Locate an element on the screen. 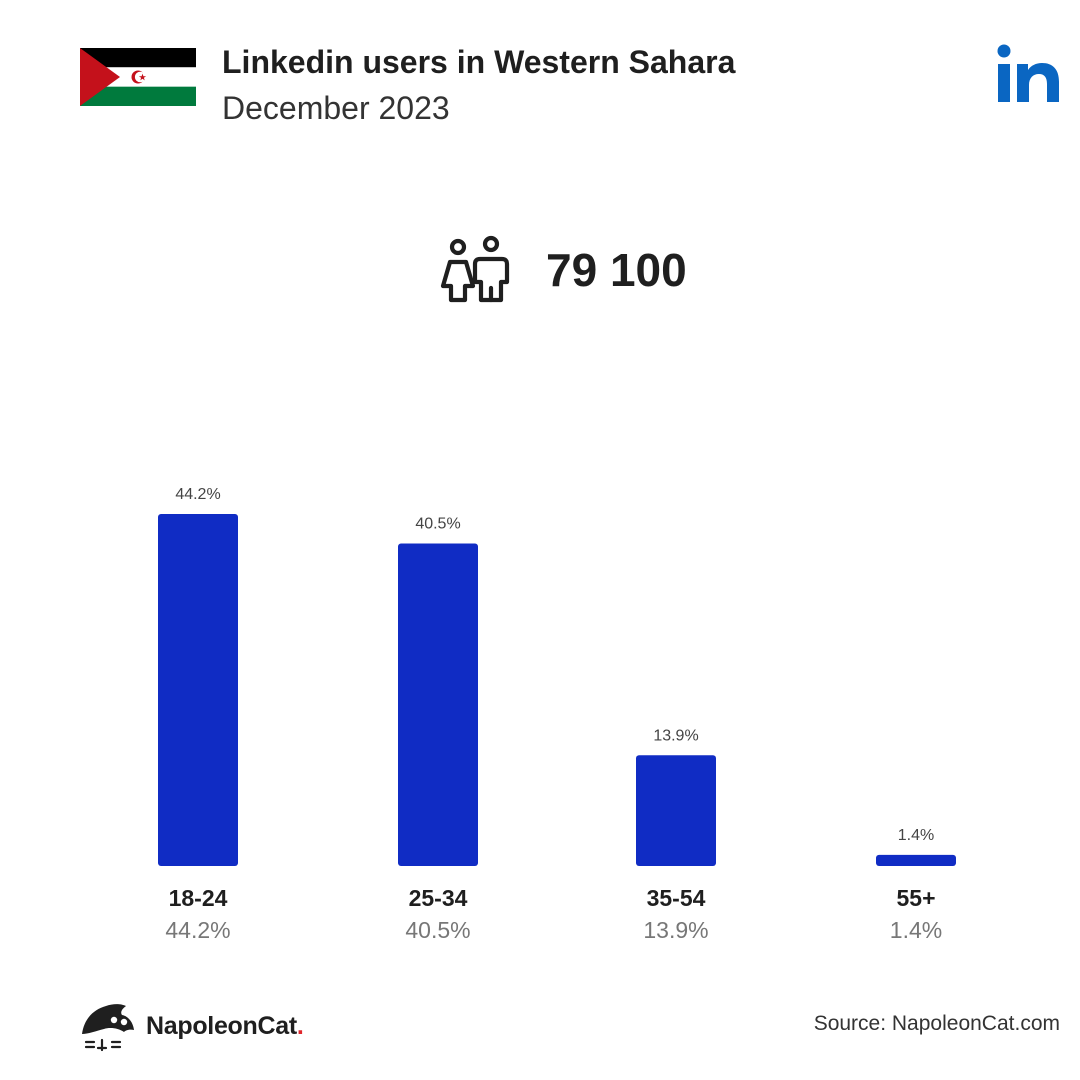  category-label-55: 55+ is located at coordinates (915, 898).